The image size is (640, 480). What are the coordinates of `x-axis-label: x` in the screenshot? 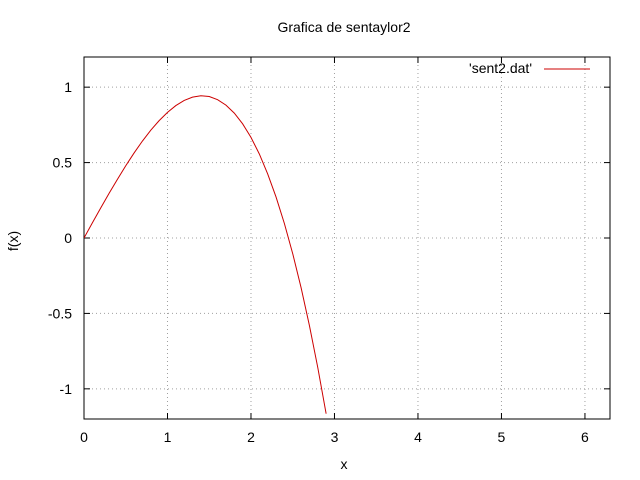 It's located at (344, 464).